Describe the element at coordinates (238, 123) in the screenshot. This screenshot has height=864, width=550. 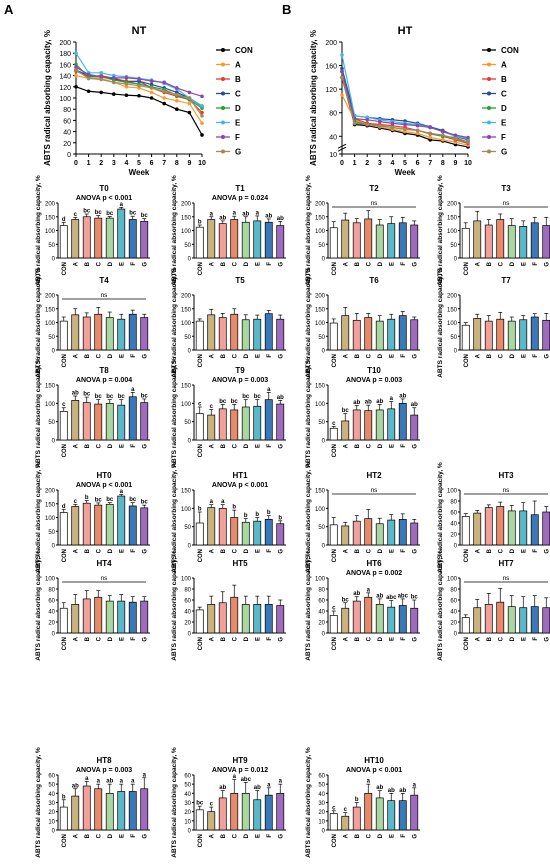
I see `legend-label: E` at that location.